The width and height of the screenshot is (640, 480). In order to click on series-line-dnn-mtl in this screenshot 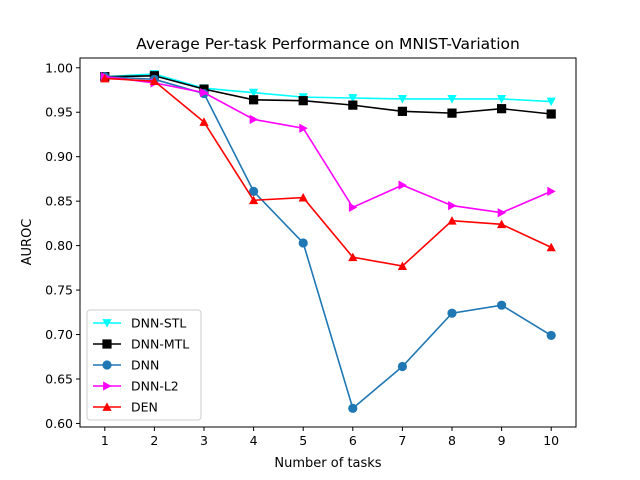, I will do `click(328, 94)`.